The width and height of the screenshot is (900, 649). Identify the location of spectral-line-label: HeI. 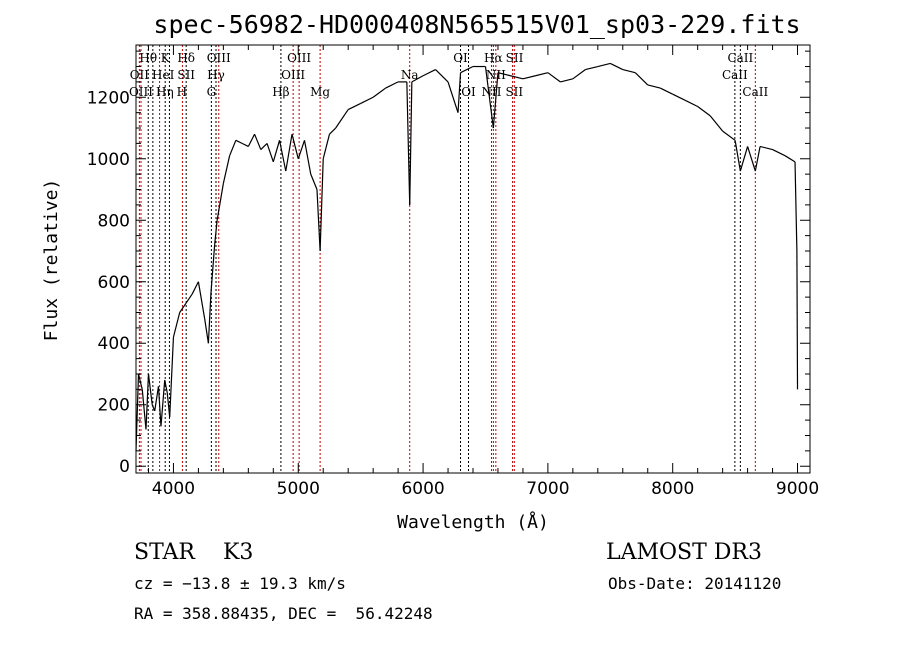
(163, 75).